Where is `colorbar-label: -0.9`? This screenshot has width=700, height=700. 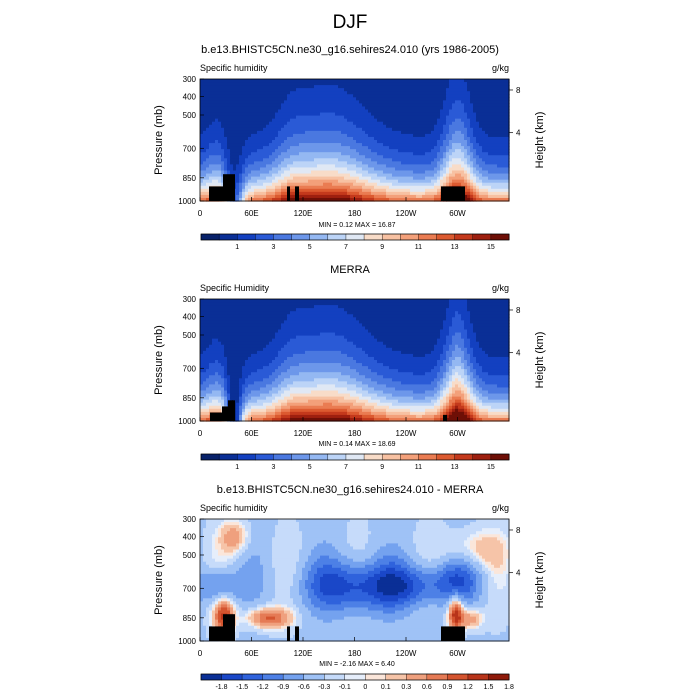
colorbar-label: -0.9 is located at coordinates (283, 687).